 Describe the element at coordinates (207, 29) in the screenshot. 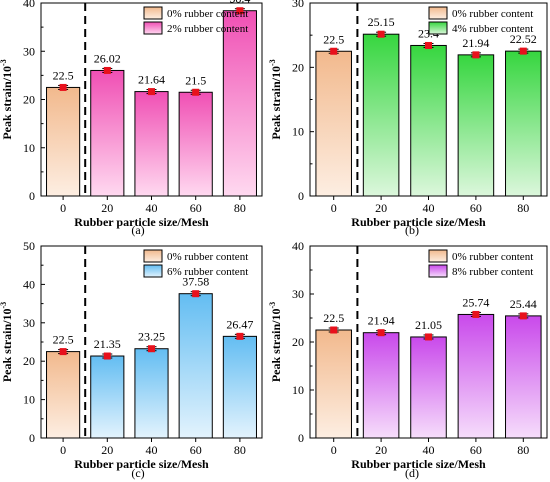

I see `legend-label: 2% rubber content` at that location.